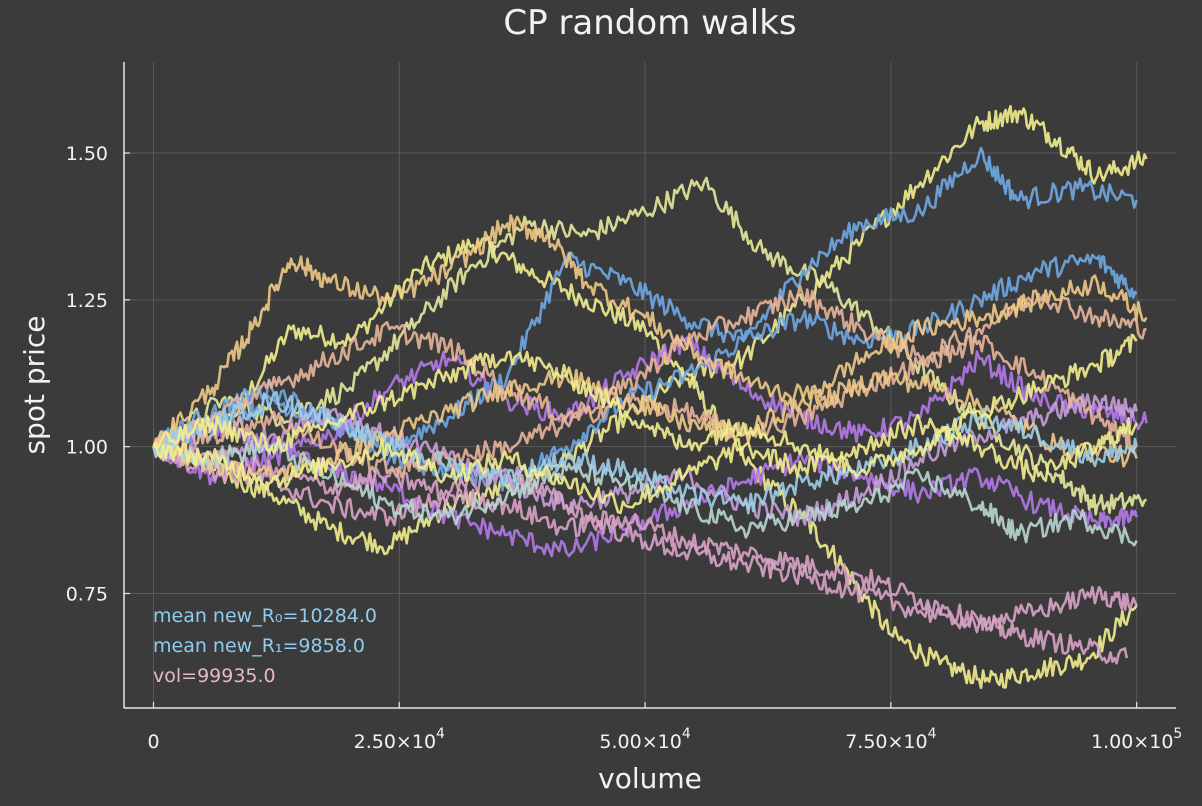 This screenshot has width=1202, height=806. I want to click on y-axis-label: spot price, so click(34, 384).